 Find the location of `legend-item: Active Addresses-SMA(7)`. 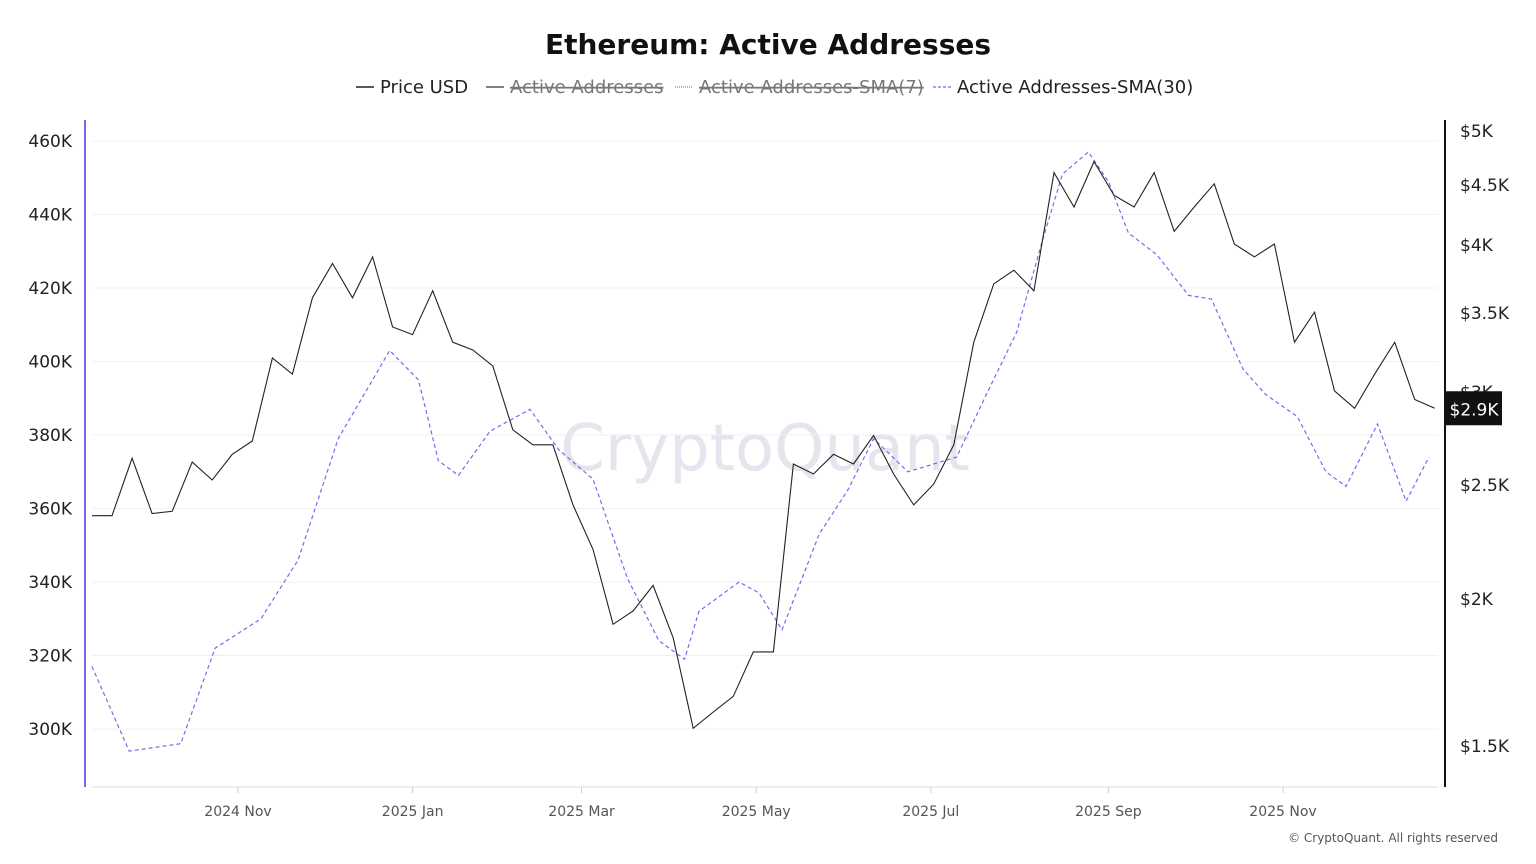

legend-item: Active Addresses-SMA(7) is located at coordinates (799, 87).